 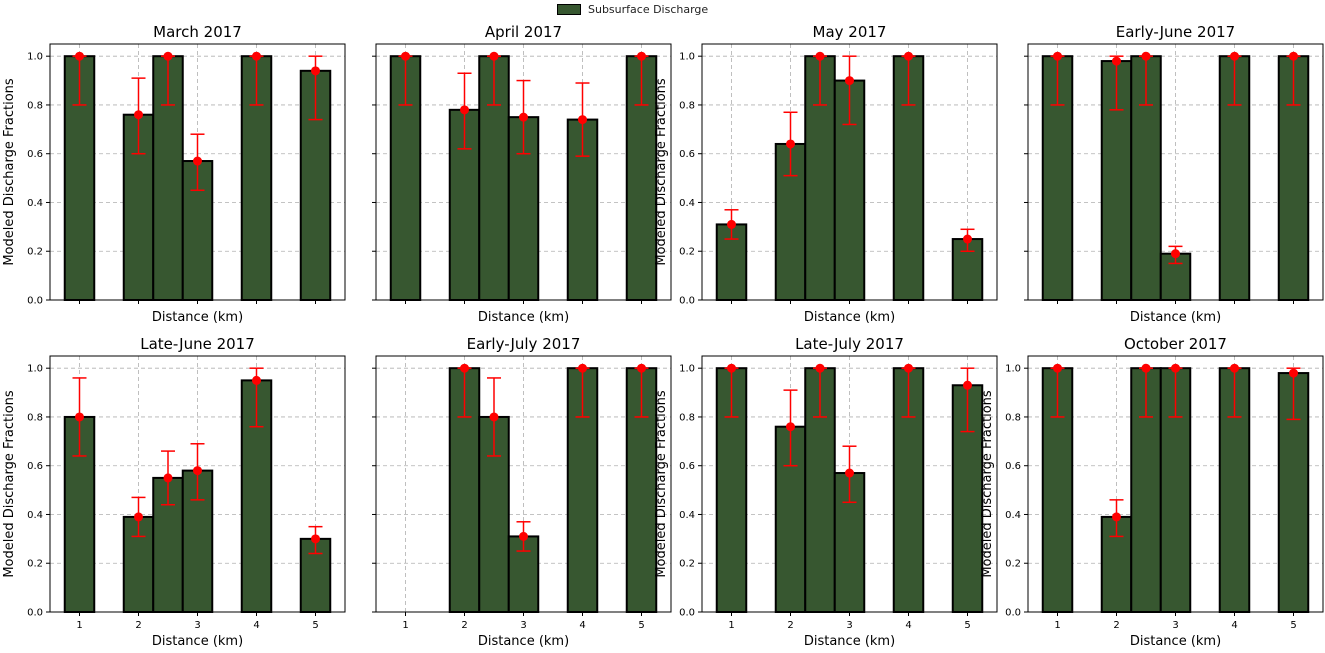 What do you see at coordinates (632, 9) in the screenshot?
I see `chart-legend: Subsurface Discharge` at bounding box center [632, 9].